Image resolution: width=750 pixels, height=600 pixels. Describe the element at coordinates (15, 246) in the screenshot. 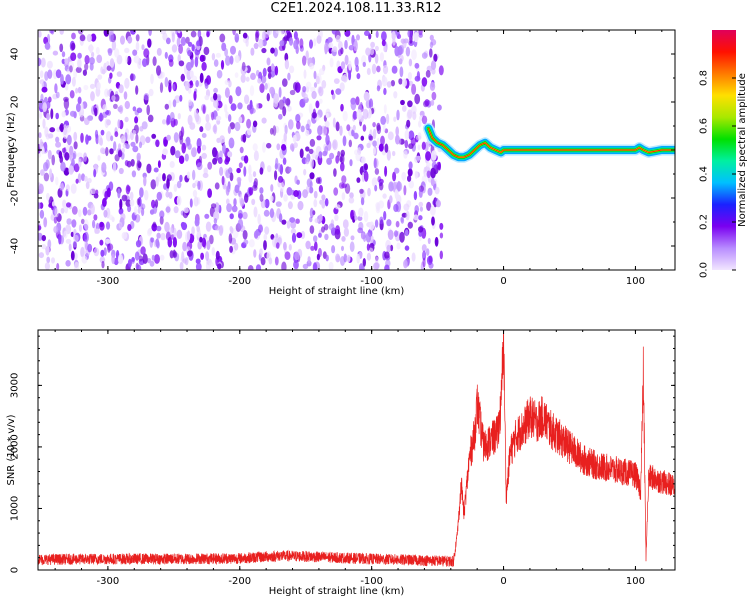

I see `spectrogram-ytick-label: -40` at that location.